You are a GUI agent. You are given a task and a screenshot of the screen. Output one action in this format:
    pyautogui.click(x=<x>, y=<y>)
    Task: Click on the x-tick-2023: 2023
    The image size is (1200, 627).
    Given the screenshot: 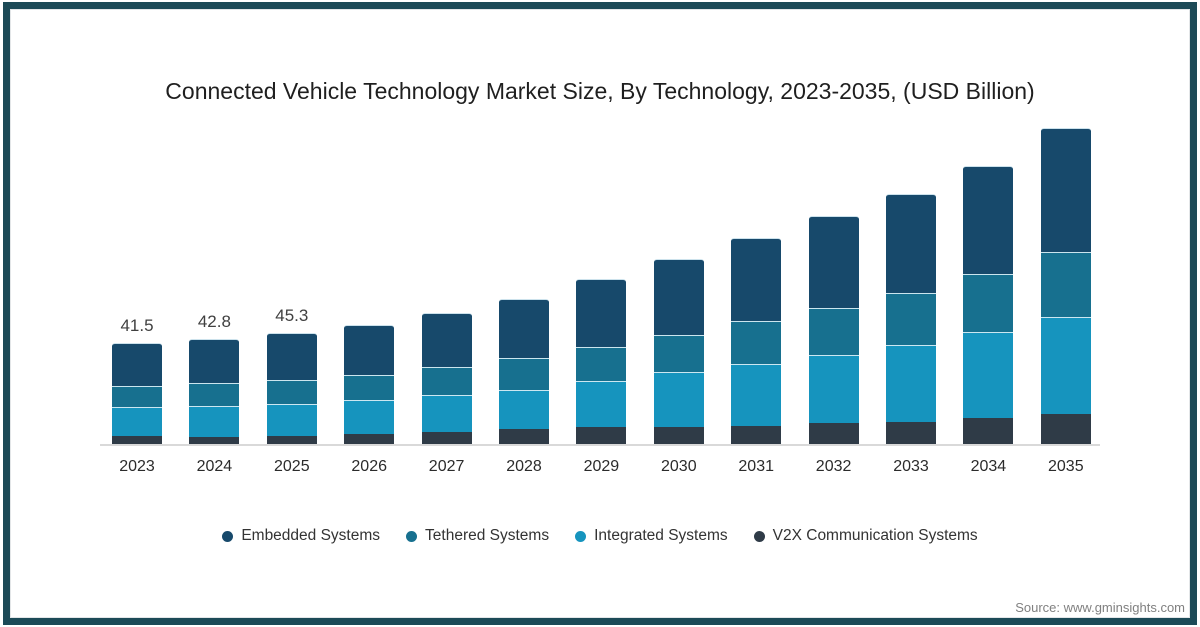 What is the action you would take?
    pyautogui.click(x=137, y=466)
    